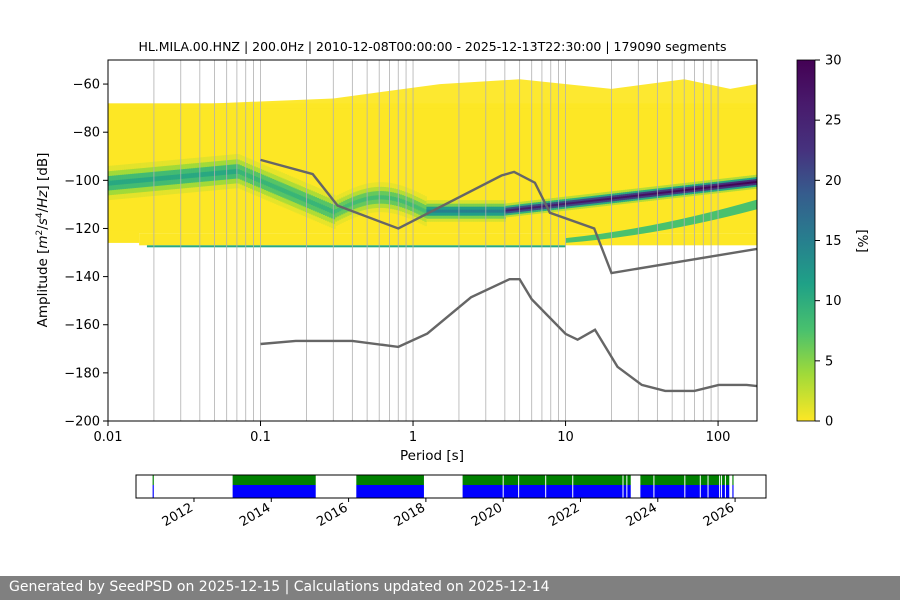 The width and height of the screenshot is (900, 600). Describe the element at coordinates (862, 240) in the screenshot. I see `colorbar-label: [%]` at that location.